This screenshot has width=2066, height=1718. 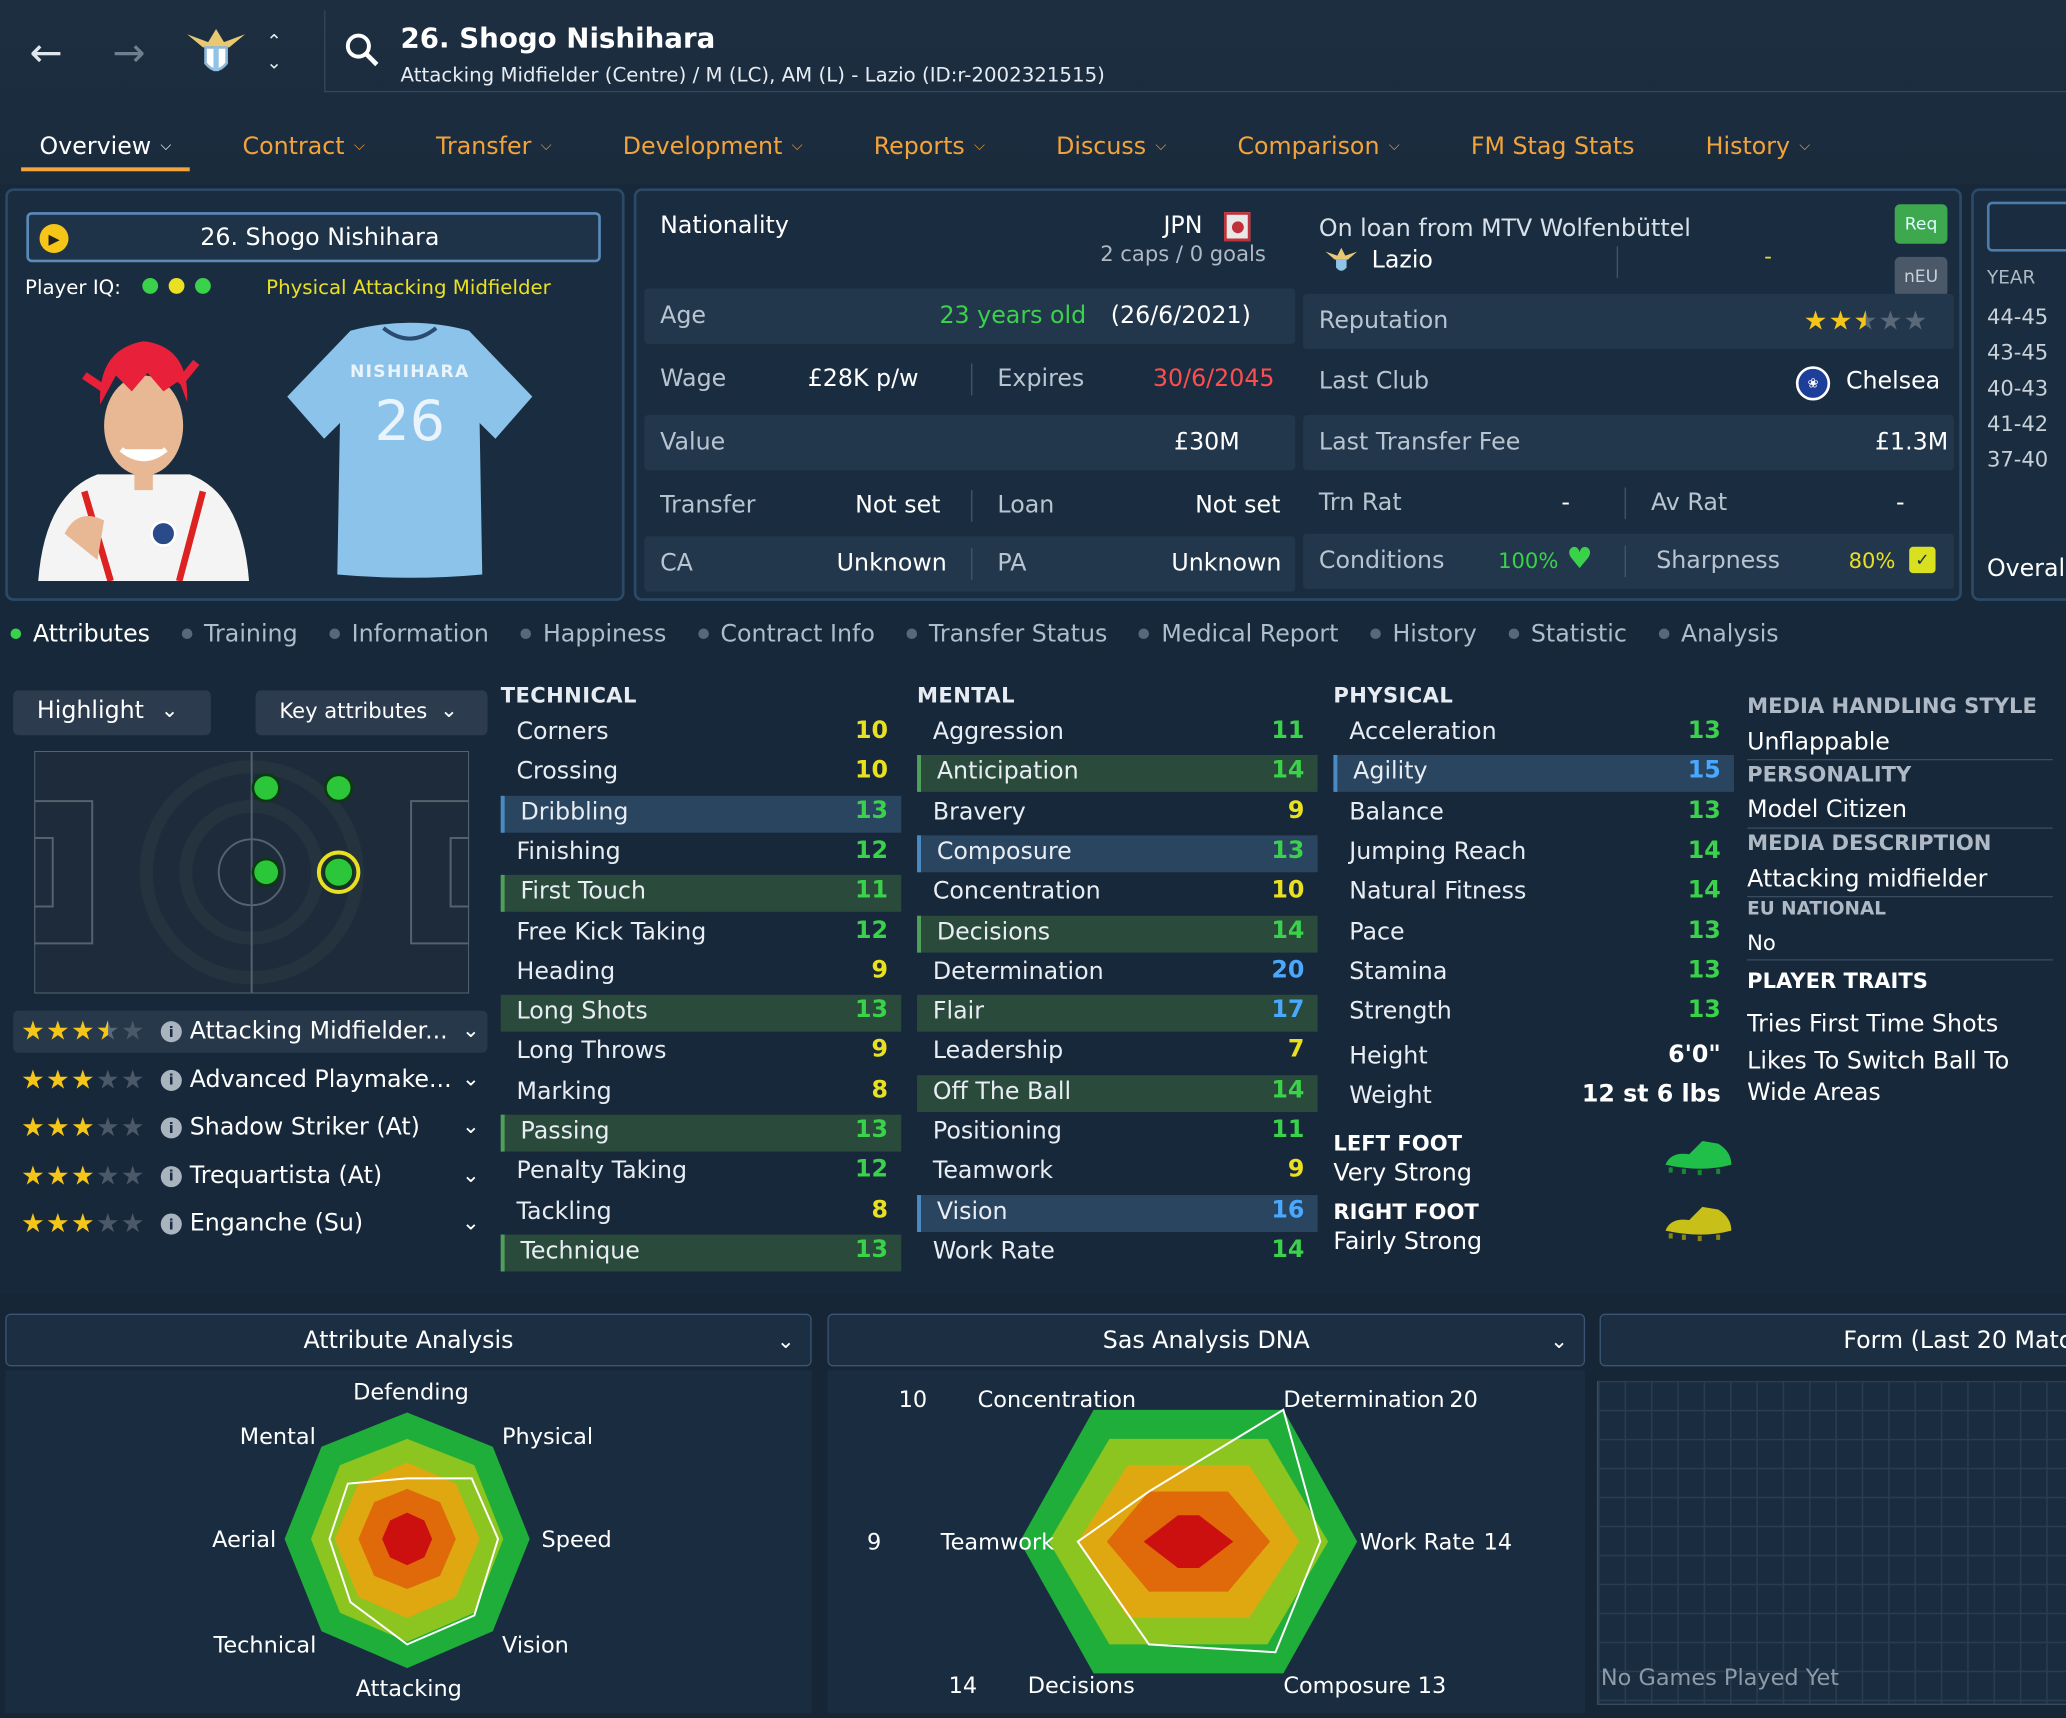 What do you see at coordinates (1117, 813) in the screenshot?
I see `attribute-row: Bravery 9` at bounding box center [1117, 813].